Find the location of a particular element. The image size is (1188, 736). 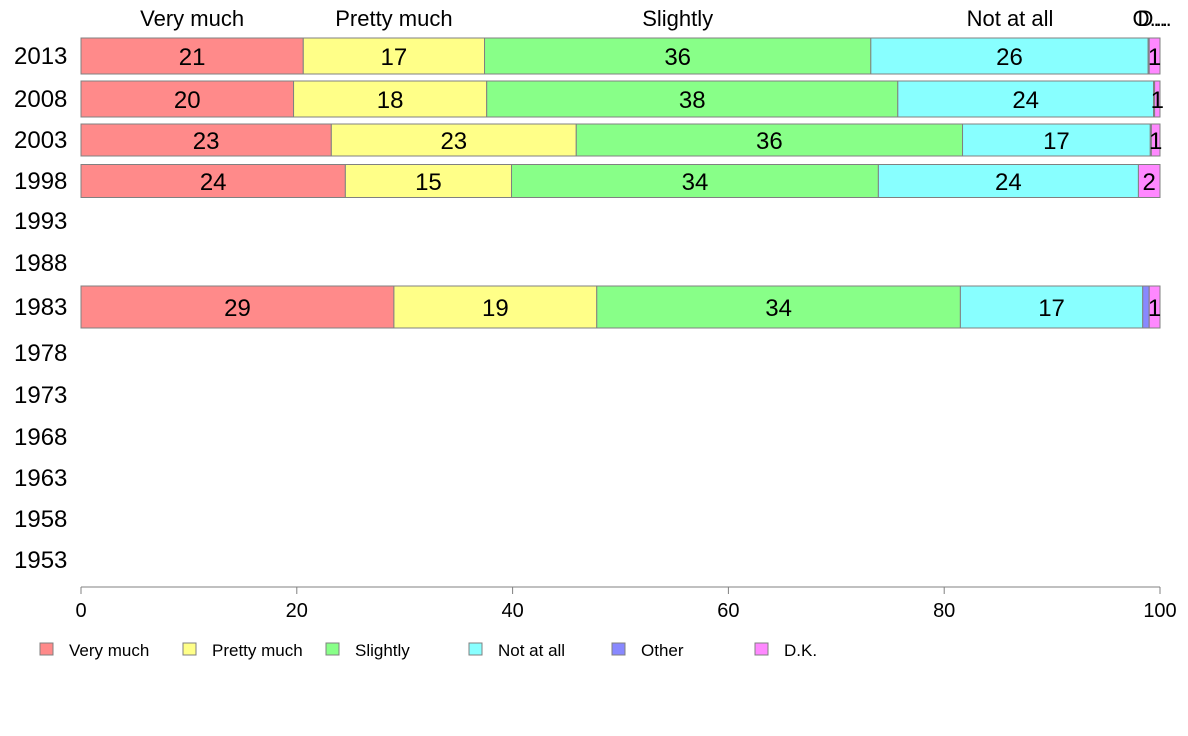

bar-1983-slightly is located at coordinates (778, 307).